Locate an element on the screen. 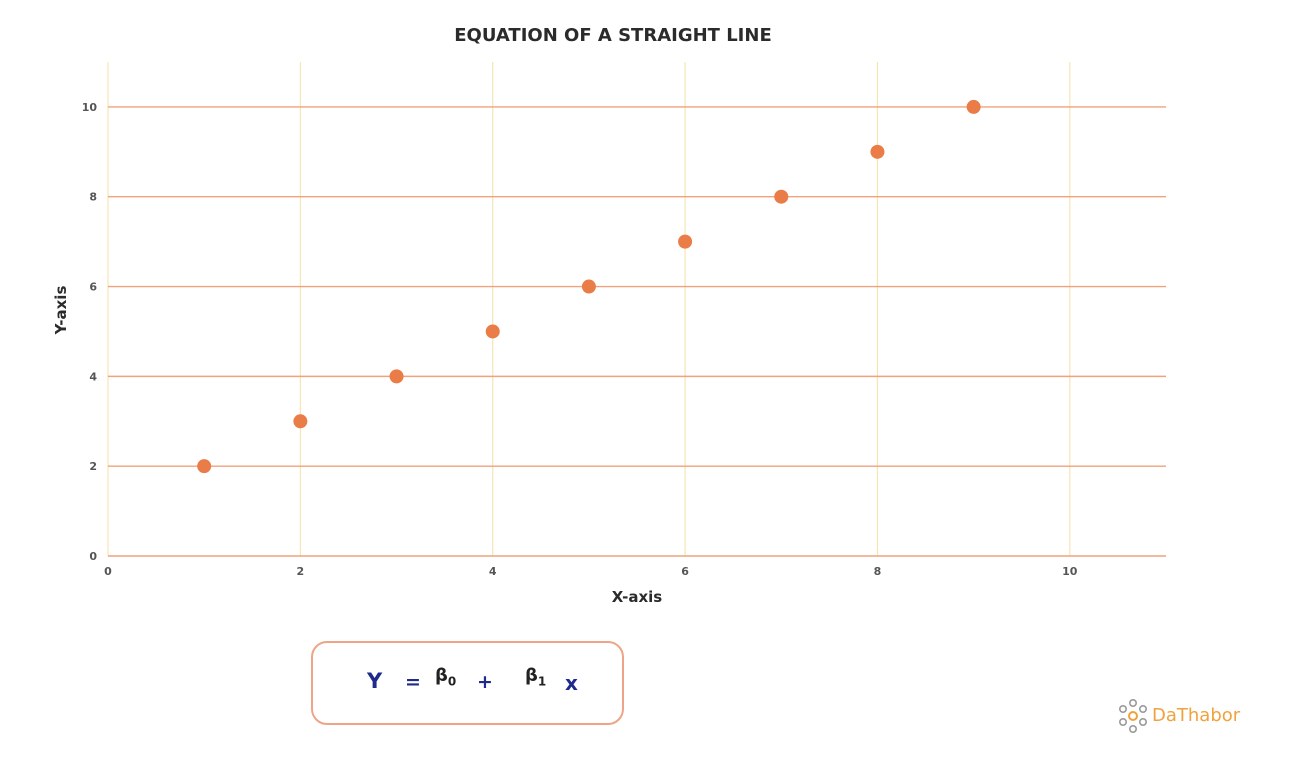 This screenshot has width=1310, height=774. beta0-symbol: β is located at coordinates (441, 675).